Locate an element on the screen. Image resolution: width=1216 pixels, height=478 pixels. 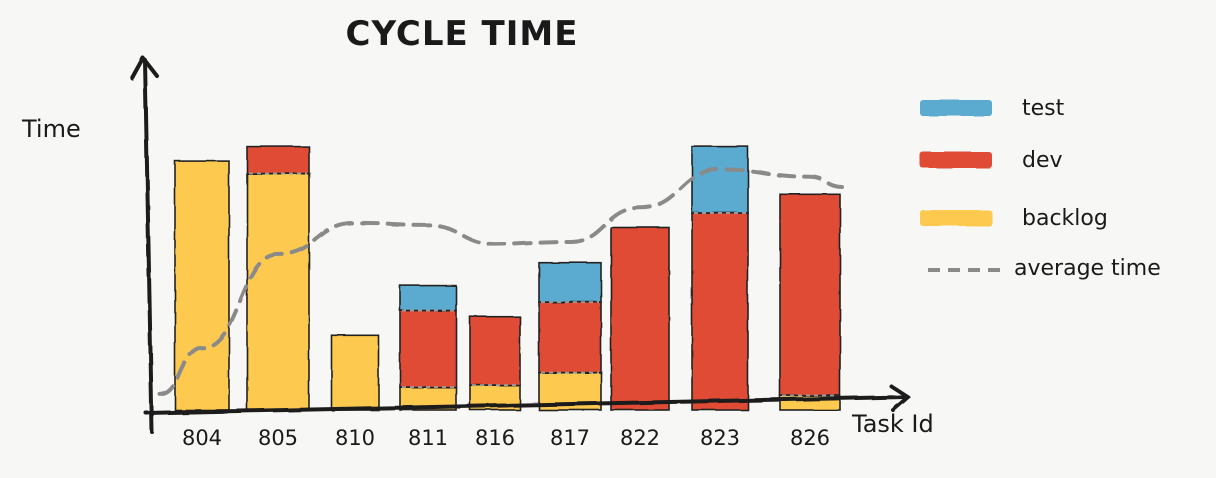
legend-swatch-backlog is located at coordinates (956, 218).